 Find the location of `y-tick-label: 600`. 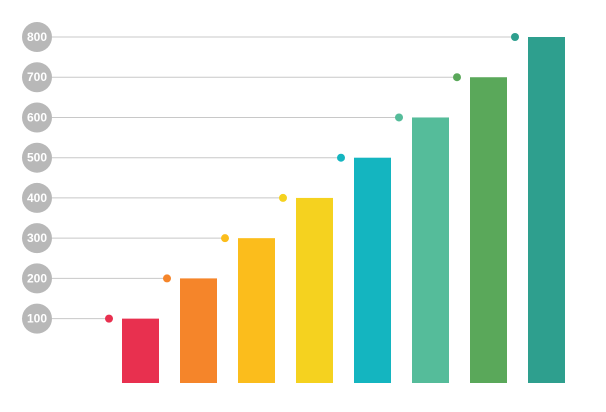

y-tick-label: 600 is located at coordinates (37, 117).